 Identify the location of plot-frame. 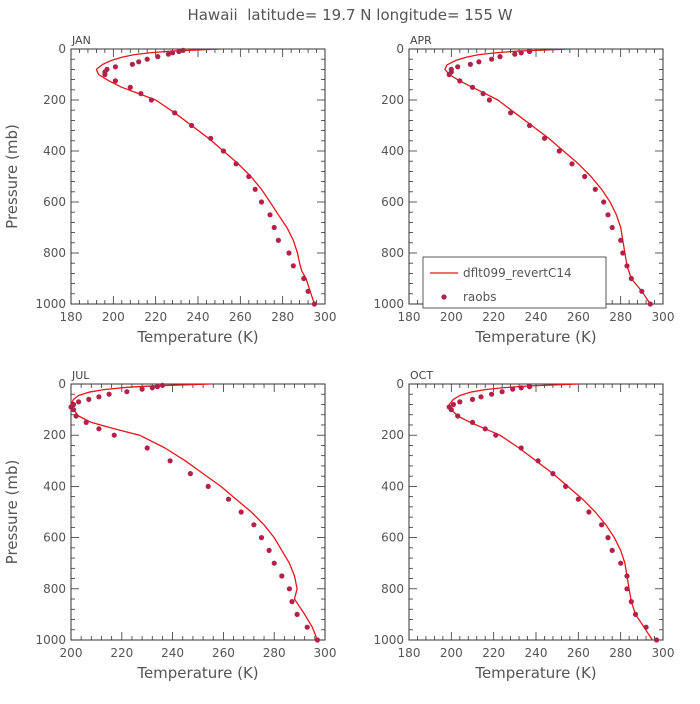
(198, 512).